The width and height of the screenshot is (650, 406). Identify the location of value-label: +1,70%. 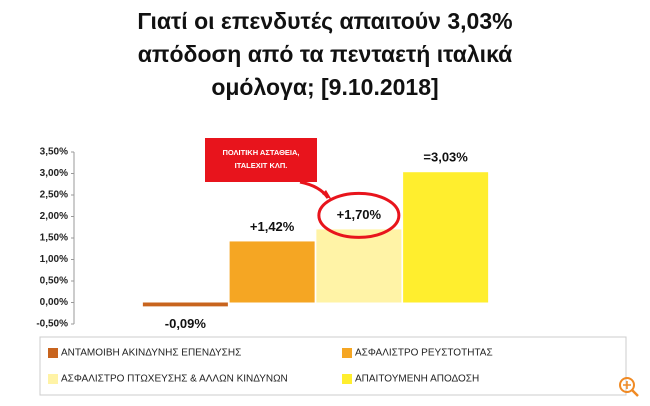
(359, 214).